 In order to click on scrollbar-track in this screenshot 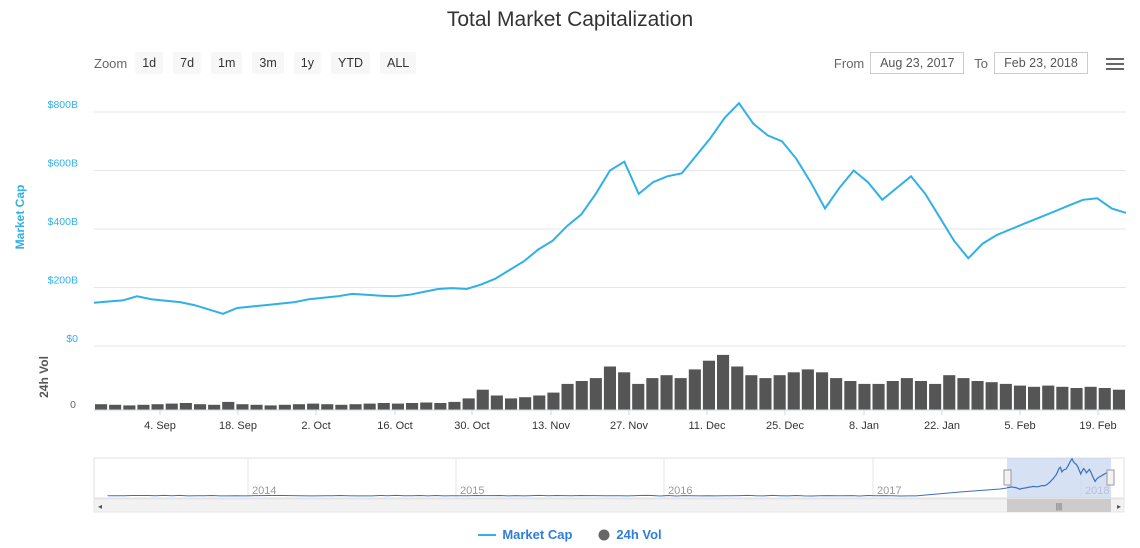, I will do `click(609, 505)`.